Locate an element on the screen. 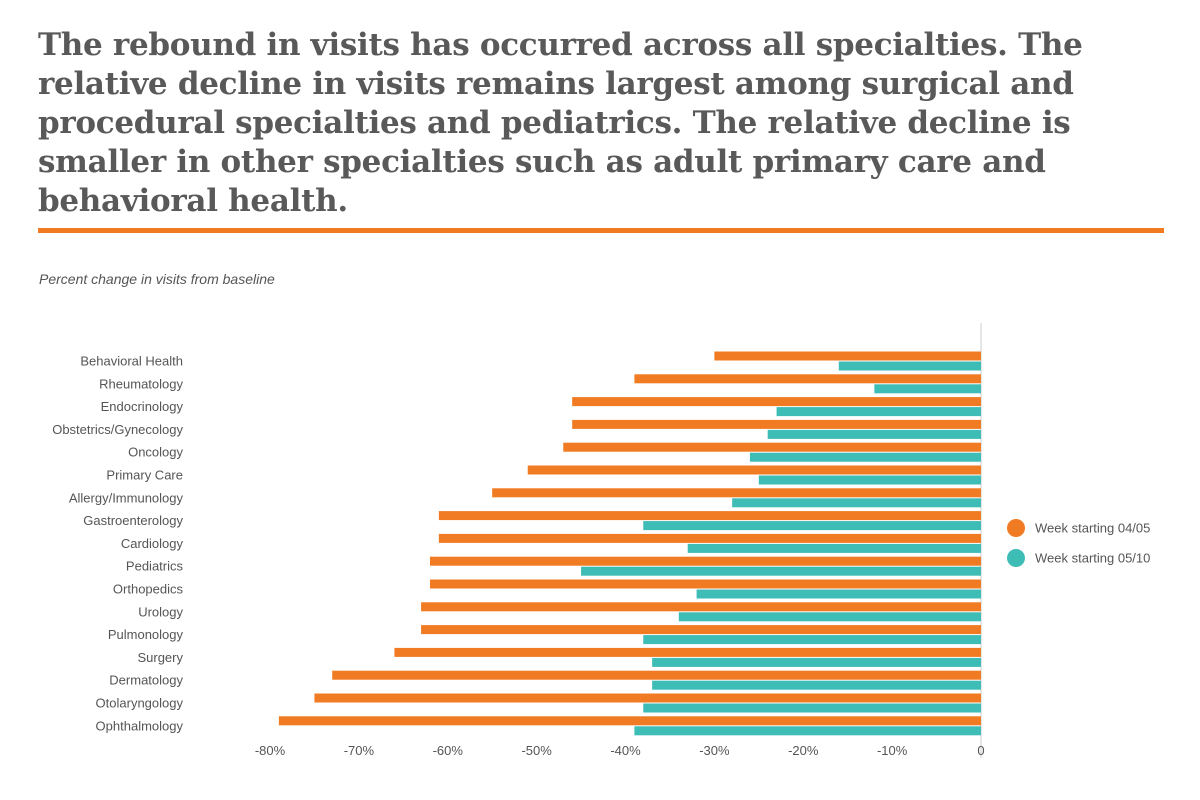 The height and width of the screenshot is (800, 1200). category-label: Rheumatology is located at coordinates (141, 383).